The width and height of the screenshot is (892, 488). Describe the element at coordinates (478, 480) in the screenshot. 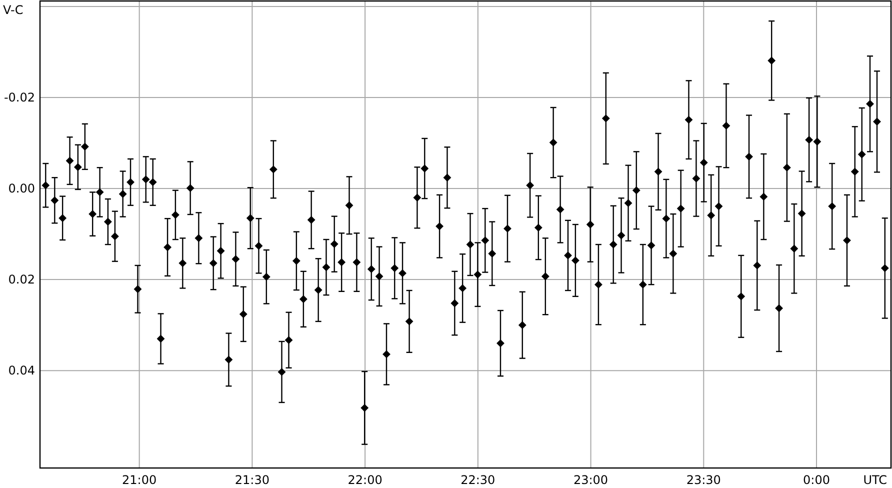

I see `x-tick-label: 22:30` at that location.